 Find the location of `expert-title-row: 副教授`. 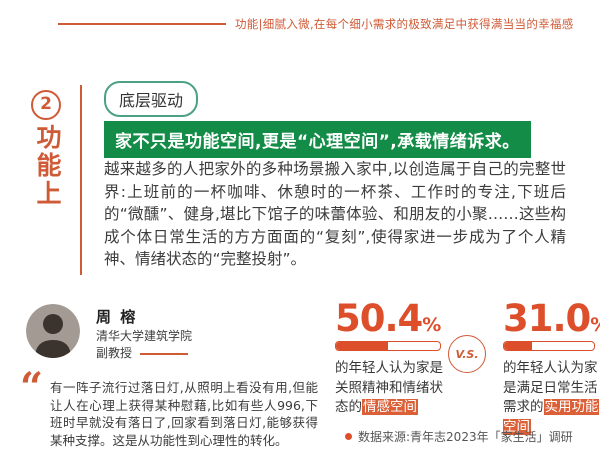

expert-title-row: 副教授 is located at coordinates (142, 352).